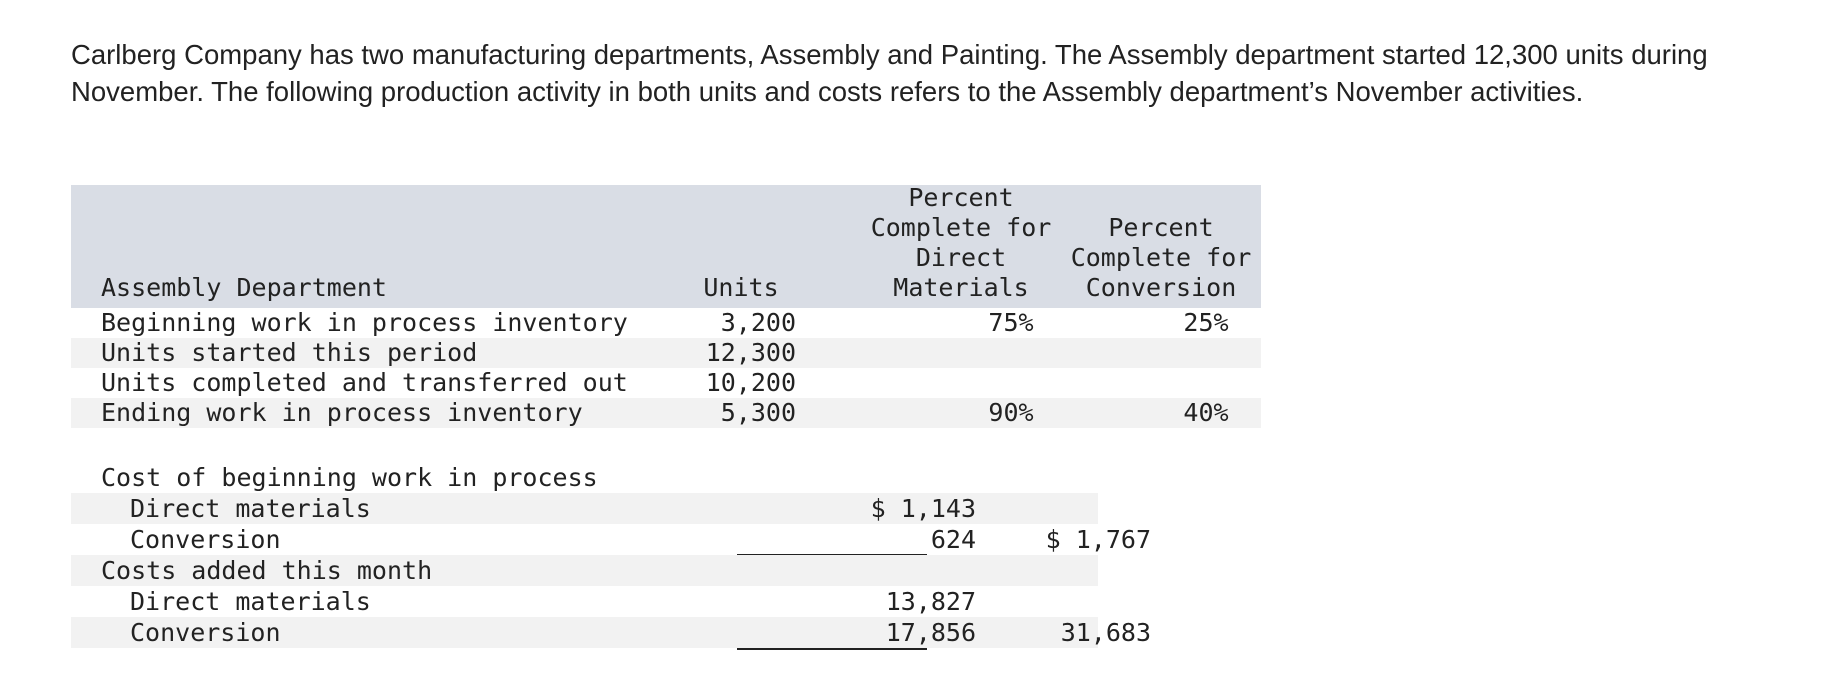  I want to click on row-amount: 13,827, so click(930, 601).